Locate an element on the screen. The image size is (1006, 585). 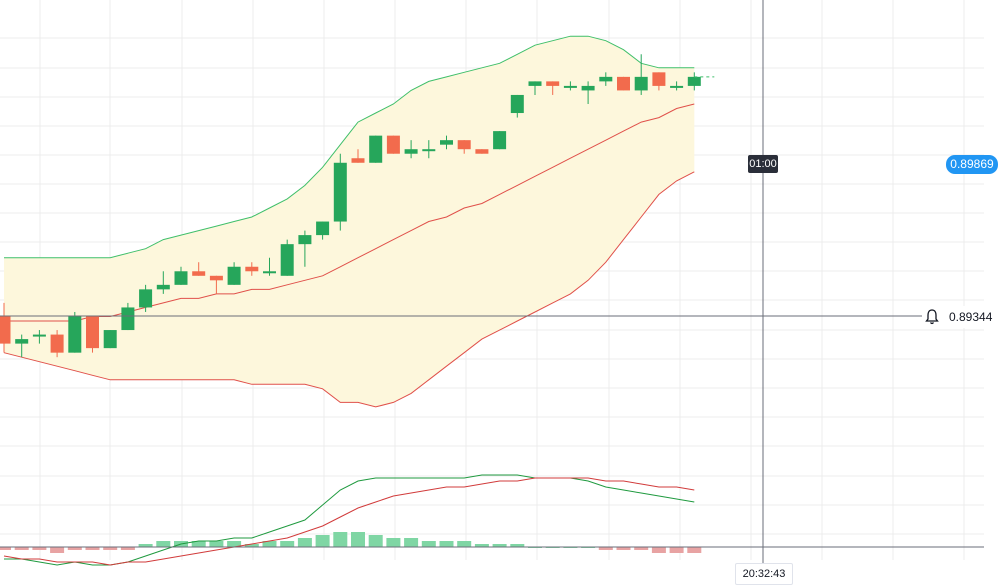
macd-line is located at coordinates (349, 520).